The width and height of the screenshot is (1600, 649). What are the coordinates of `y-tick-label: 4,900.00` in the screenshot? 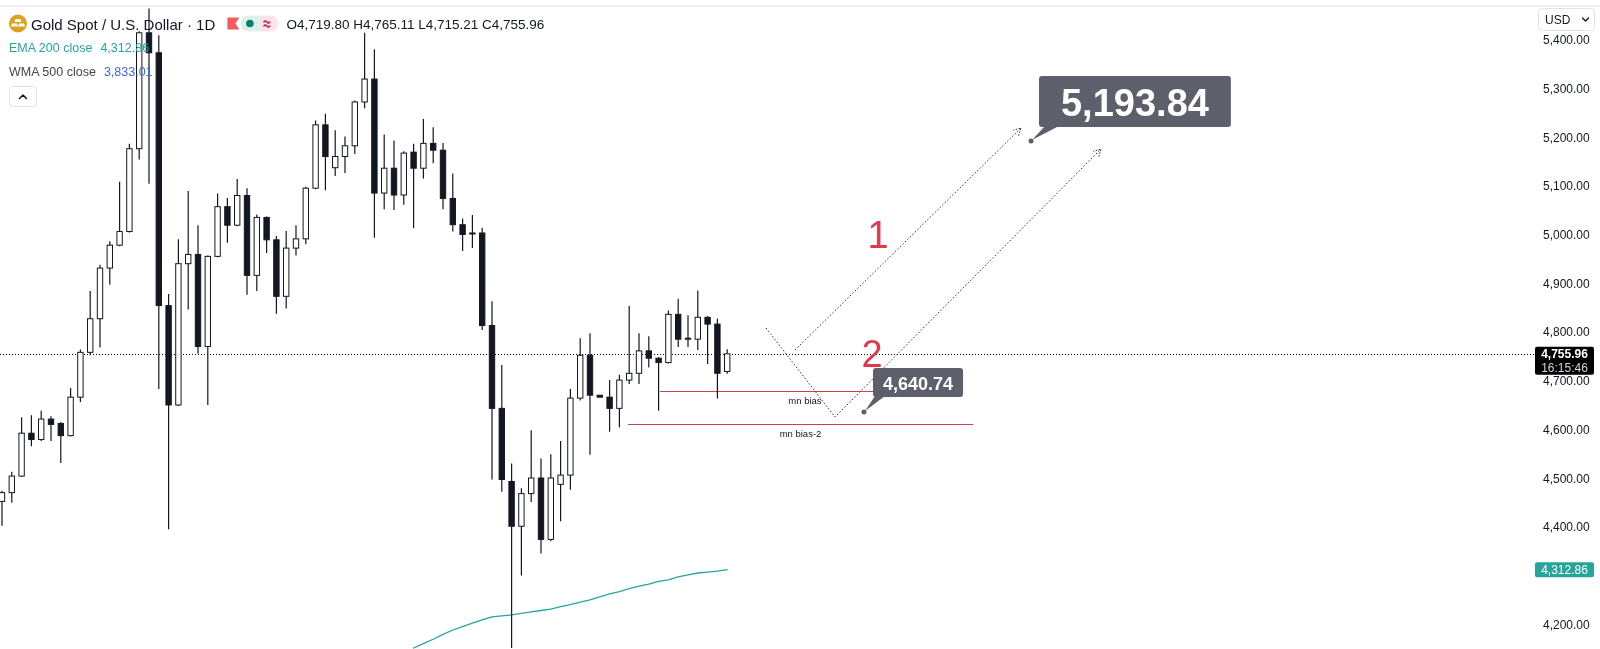 It's located at (1567, 283).